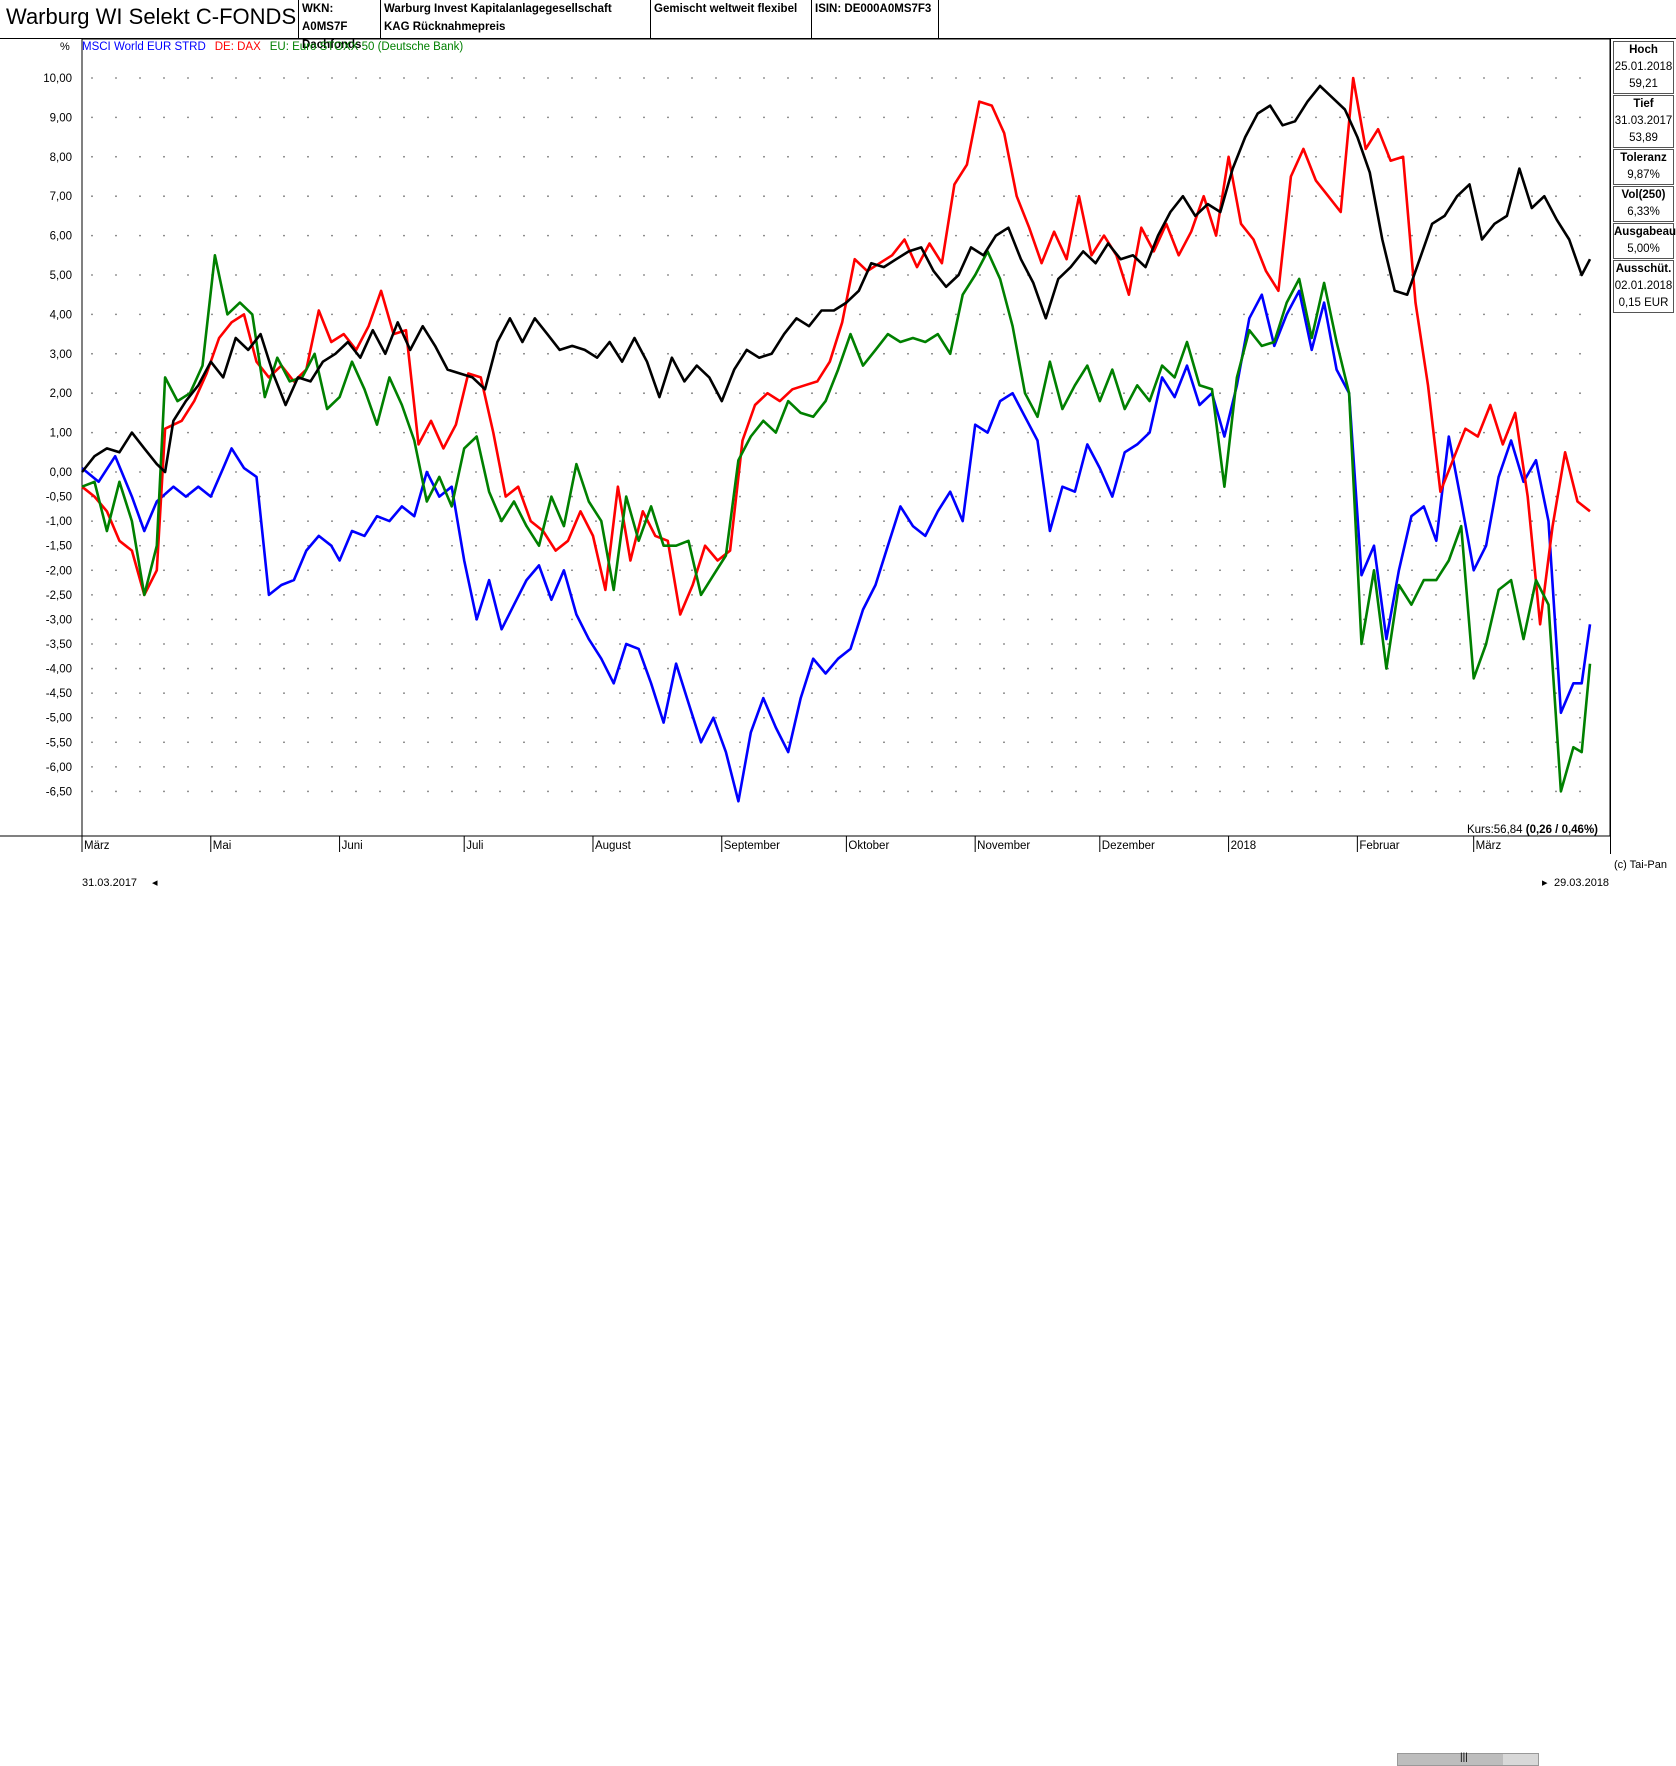 This screenshot has width=1676, height=1766. I want to click on isin-cell: ISIN: DE000A0MS7F3, so click(875, 19).